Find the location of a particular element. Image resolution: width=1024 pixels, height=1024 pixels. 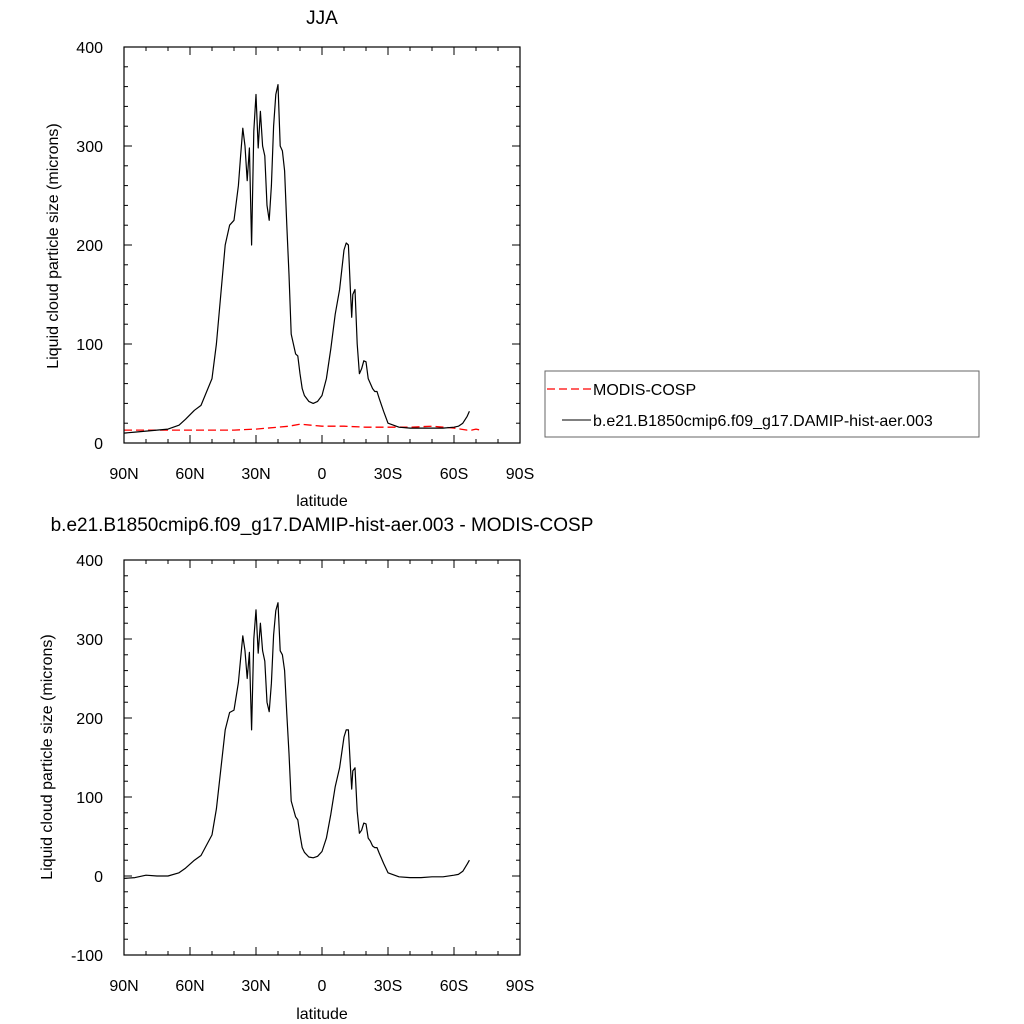

bottom-y-tick-label: 400 is located at coordinates (89, 561).